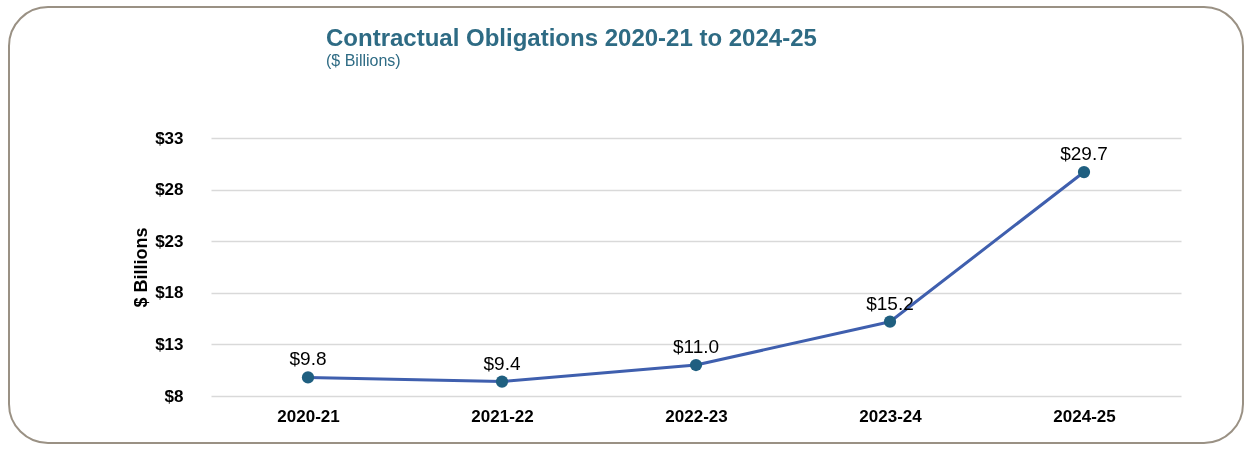 The width and height of the screenshot is (1250, 450). Describe the element at coordinates (1084, 416) in the screenshot. I see `x-tick-label: 2024-25` at that location.